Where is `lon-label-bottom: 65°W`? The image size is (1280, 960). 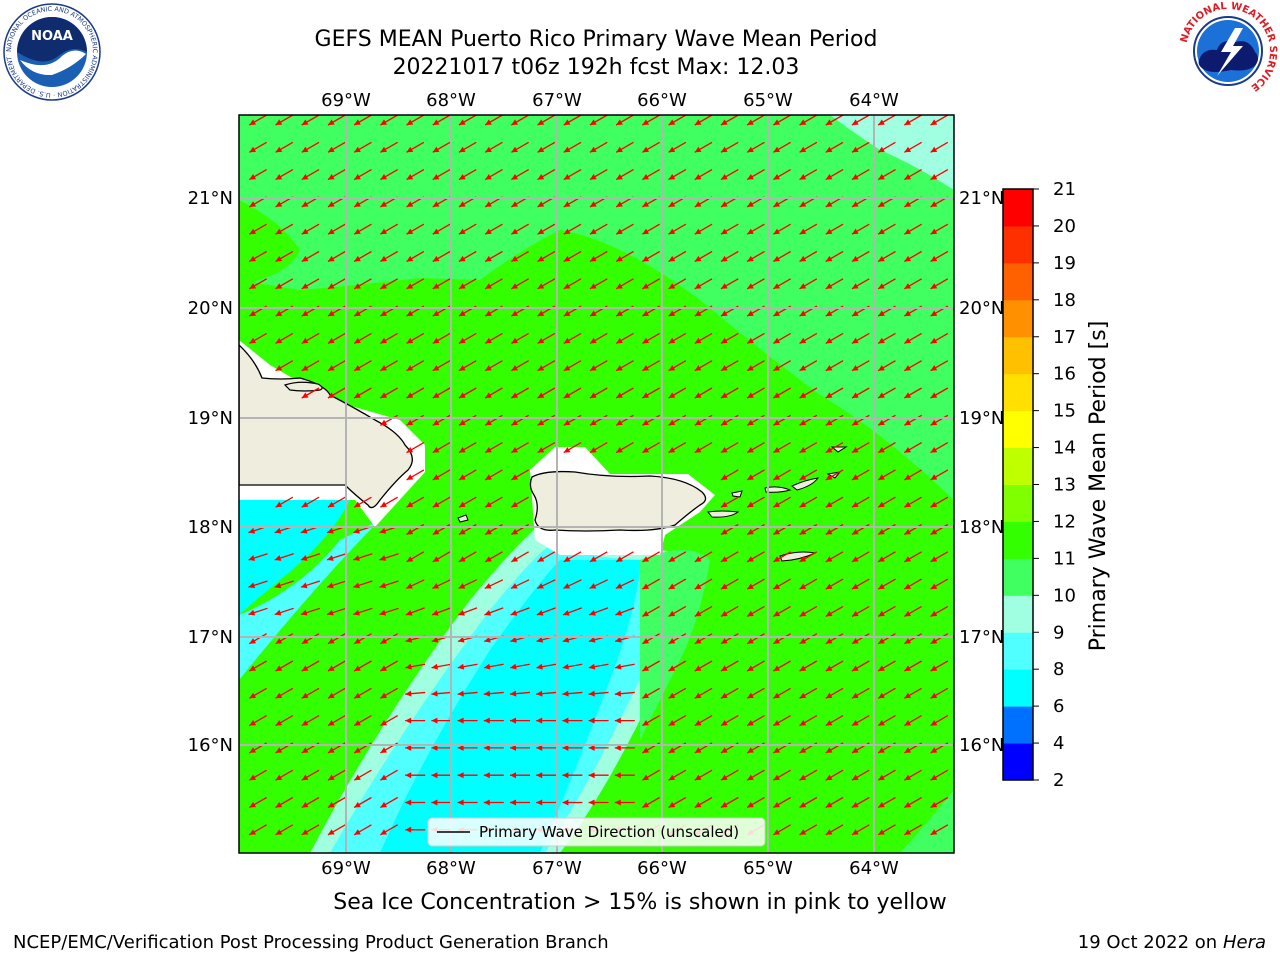 lon-label-bottom: 65°W is located at coordinates (768, 868).